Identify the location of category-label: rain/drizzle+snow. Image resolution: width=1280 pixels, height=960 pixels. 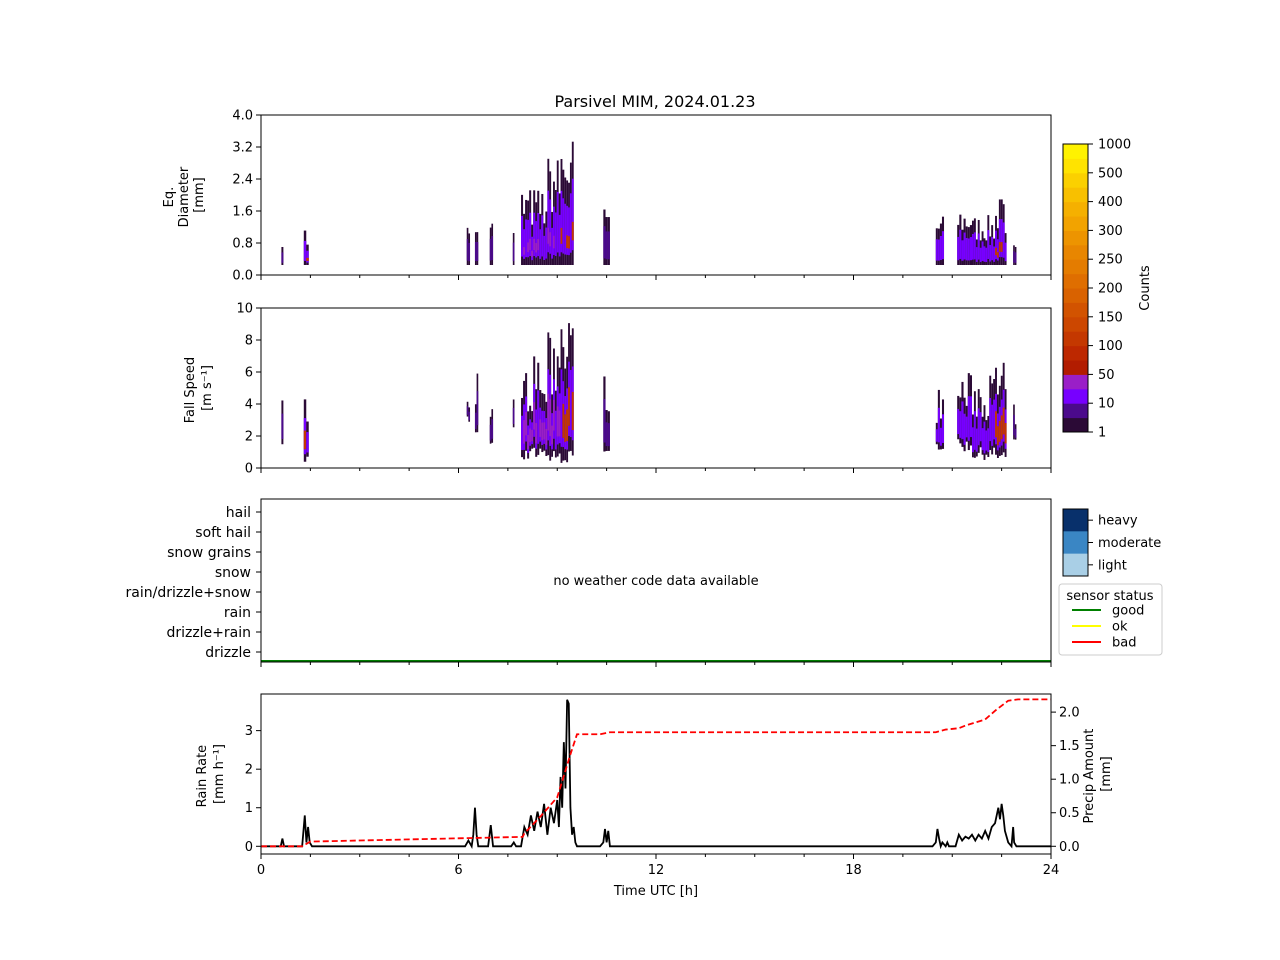
(188, 593).